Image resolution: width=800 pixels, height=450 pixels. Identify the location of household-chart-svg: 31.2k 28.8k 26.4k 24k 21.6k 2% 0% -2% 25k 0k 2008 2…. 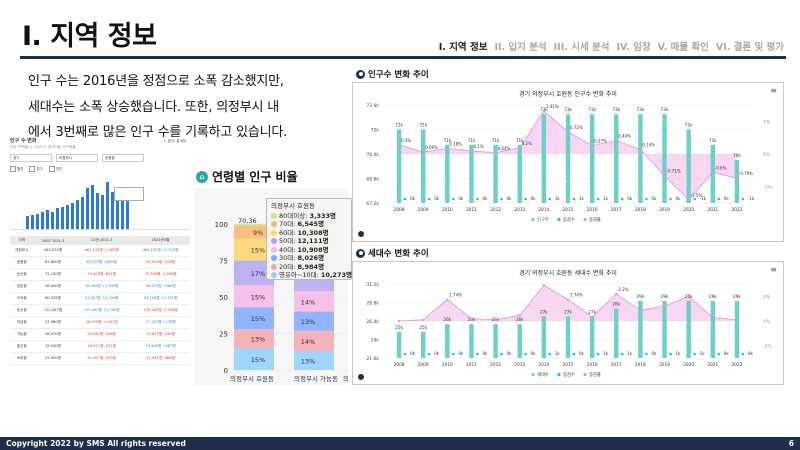
(569, 330).